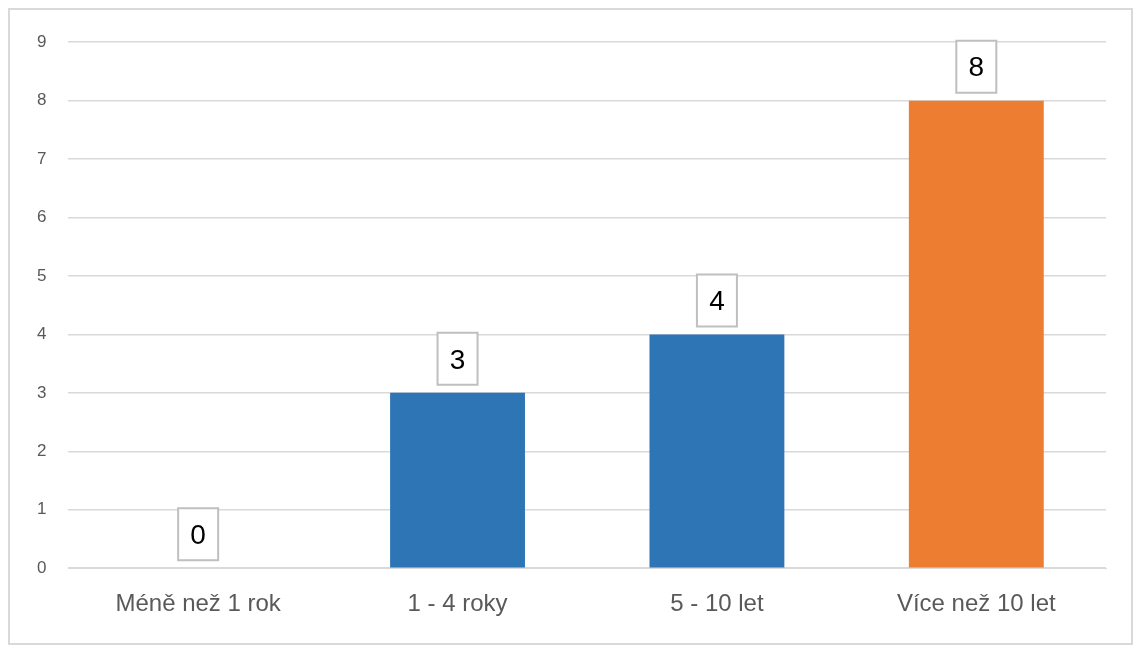 This screenshot has width=1141, height=653. What do you see at coordinates (41, 41) in the screenshot?
I see `y-tick-label: 9` at bounding box center [41, 41].